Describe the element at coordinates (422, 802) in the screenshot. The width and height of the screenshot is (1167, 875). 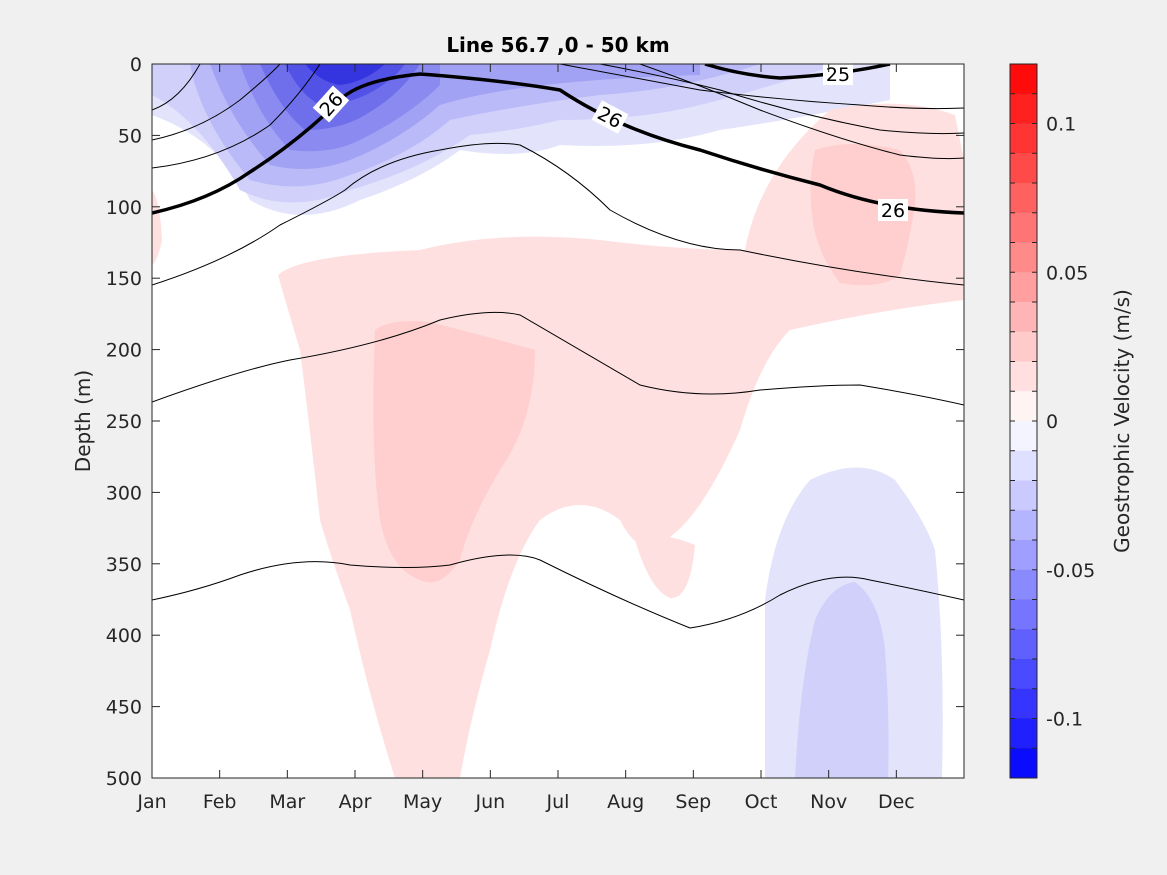
I see `x-tick-label: May` at that location.